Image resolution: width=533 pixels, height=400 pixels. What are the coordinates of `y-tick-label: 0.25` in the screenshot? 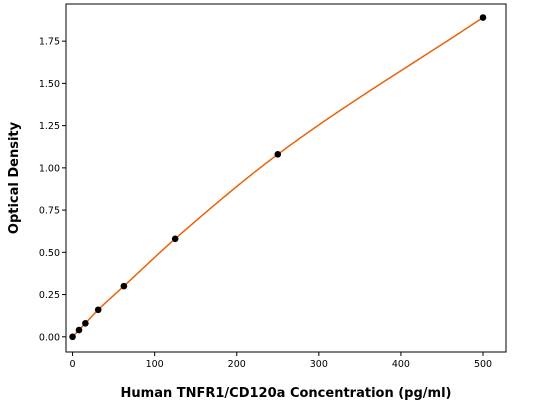 It's located at (49, 295).